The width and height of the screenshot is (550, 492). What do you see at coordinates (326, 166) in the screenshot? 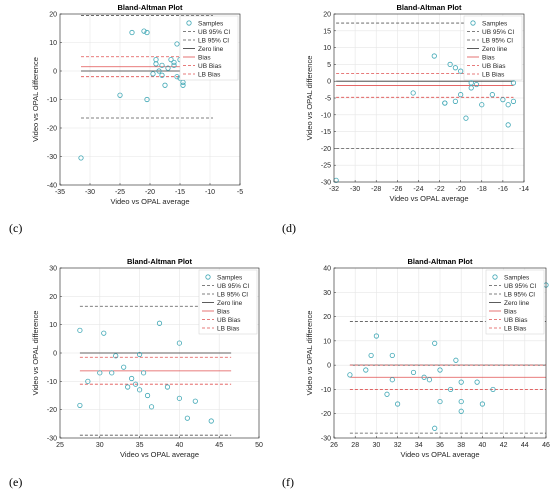
I see `y-tick-label: -25` at bounding box center [326, 166].